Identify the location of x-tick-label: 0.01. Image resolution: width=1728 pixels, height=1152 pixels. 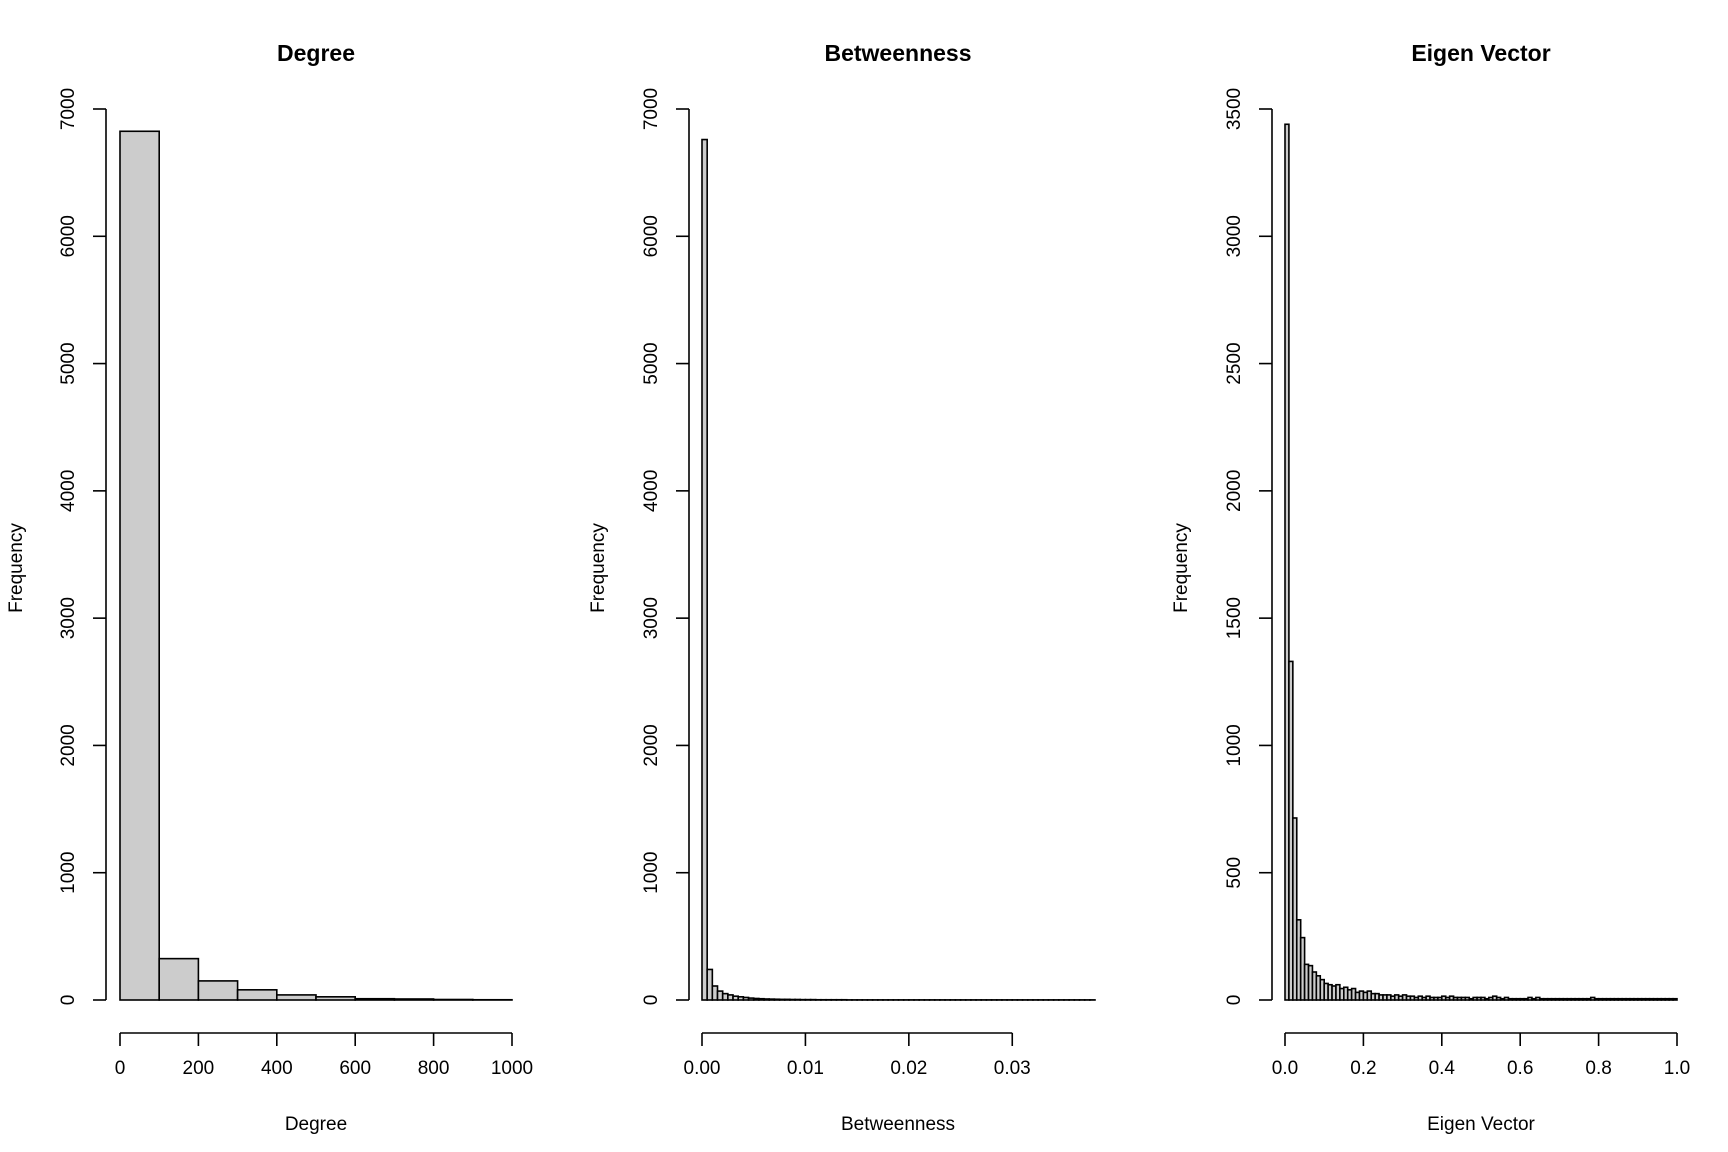
(805, 1068).